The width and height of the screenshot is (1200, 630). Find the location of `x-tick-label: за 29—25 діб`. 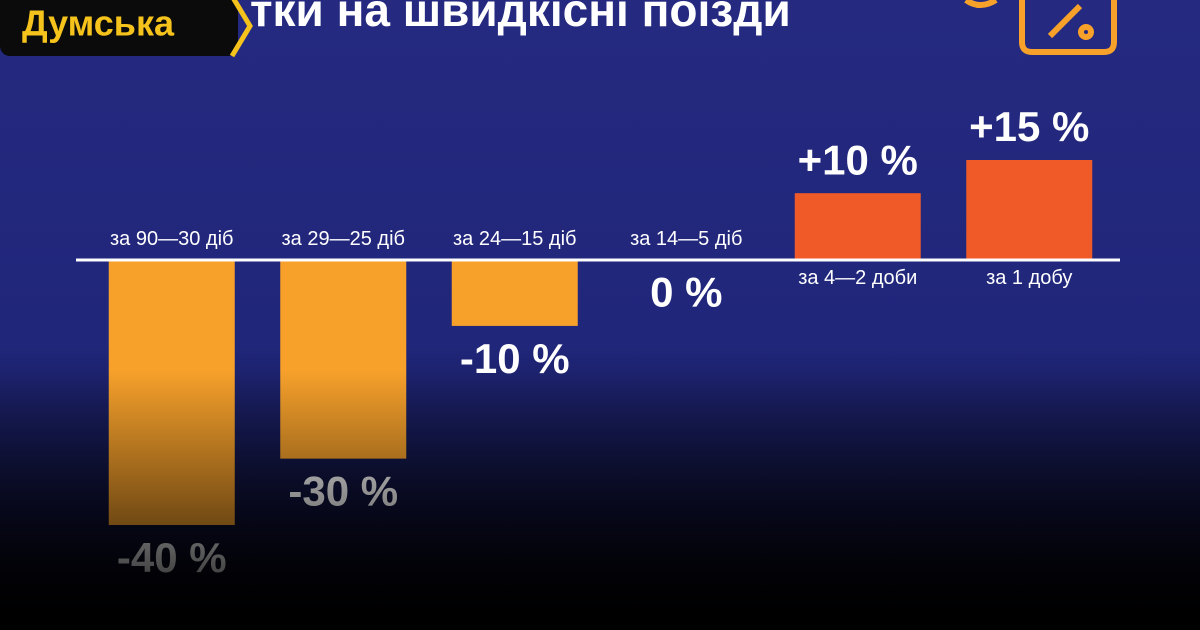

x-tick-label: за 29—25 діб is located at coordinates (343, 239).